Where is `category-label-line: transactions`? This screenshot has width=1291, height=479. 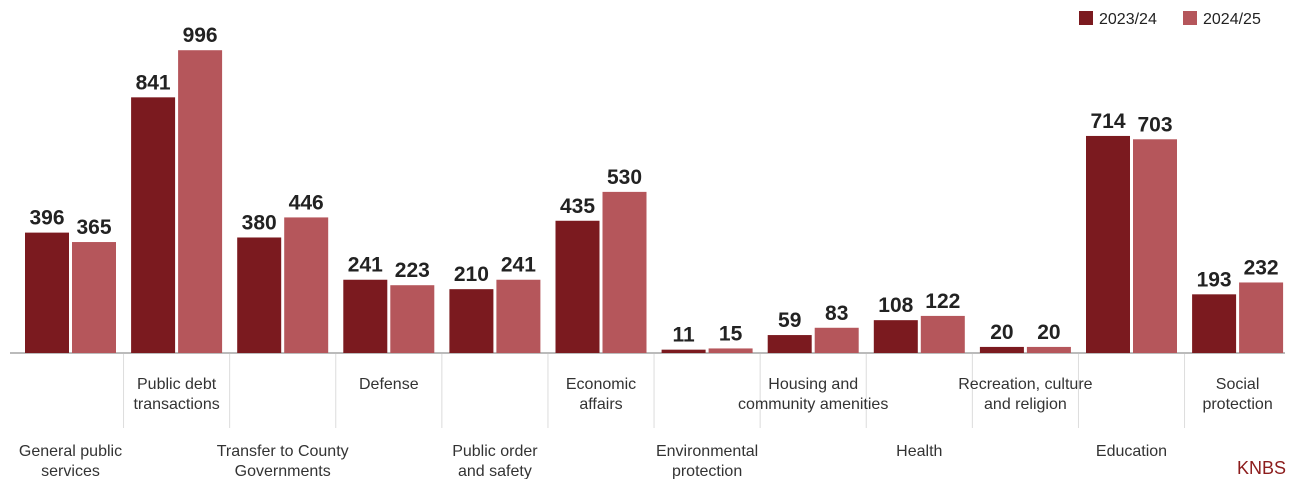
category-label-line: transactions is located at coordinates (176, 404).